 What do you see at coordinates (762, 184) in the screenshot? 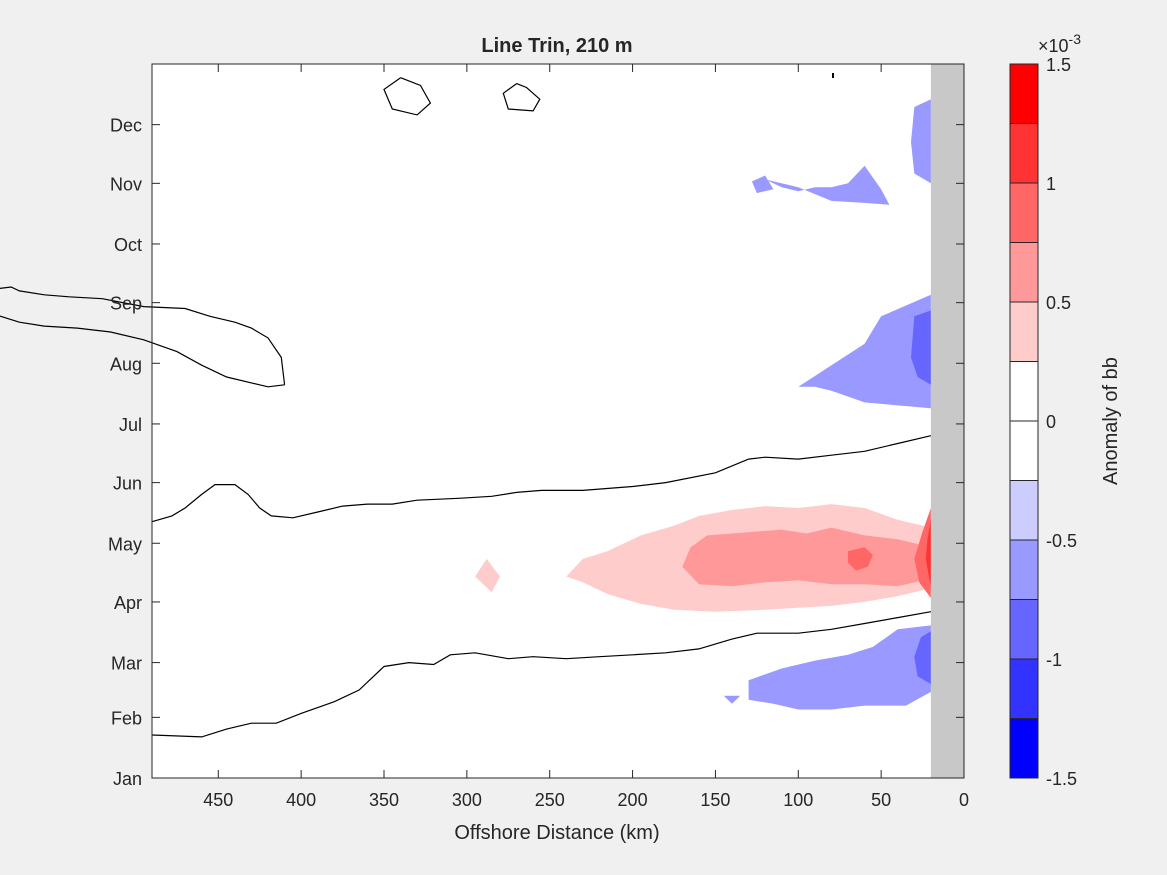
I see `patch-nov-blue-b` at bounding box center [762, 184].